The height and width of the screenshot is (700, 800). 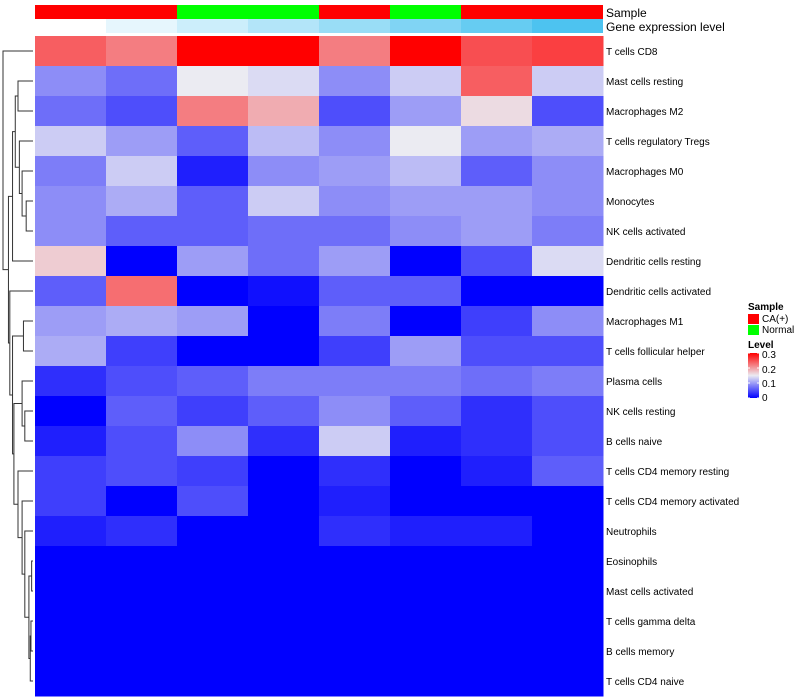 I want to click on row-label: T cells regulatory Tregs, so click(x=658, y=142).